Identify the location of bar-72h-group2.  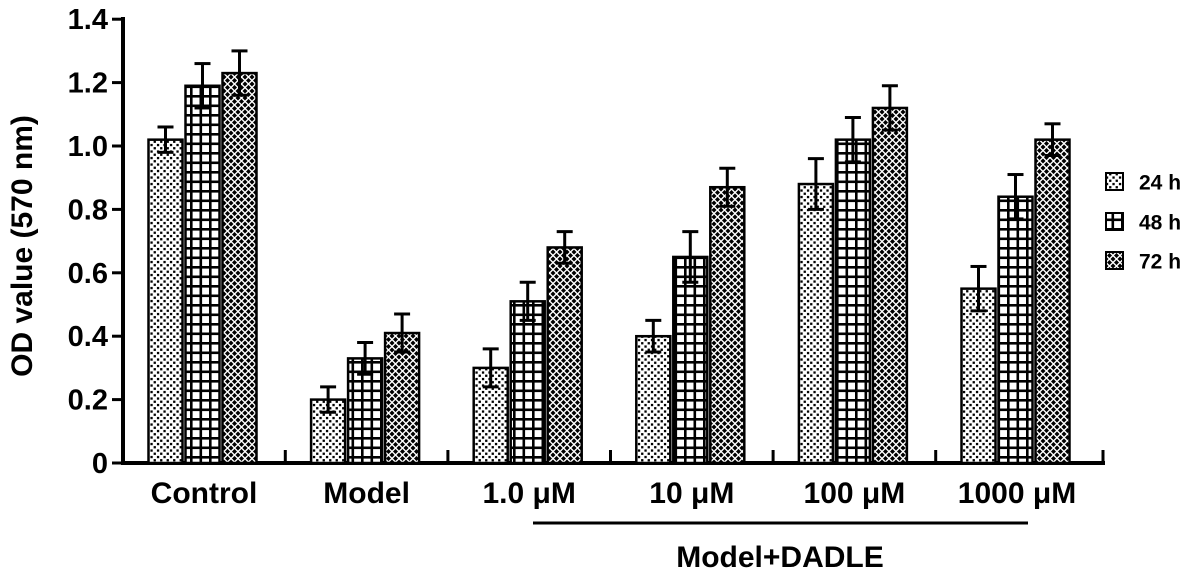
(564, 355).